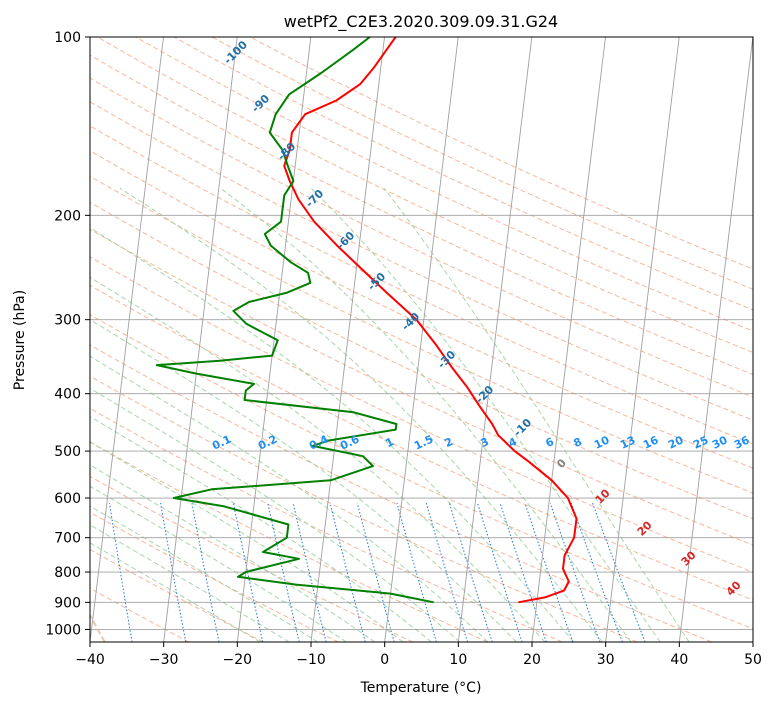  Describe the element at coordinates (606, 660) in the screenshot. I see `x-tick-label: 30` at that location.